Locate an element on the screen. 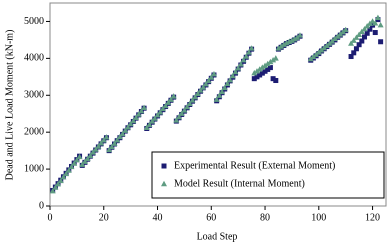  x-tick-label: 120 is located at coordinates (372, 217).